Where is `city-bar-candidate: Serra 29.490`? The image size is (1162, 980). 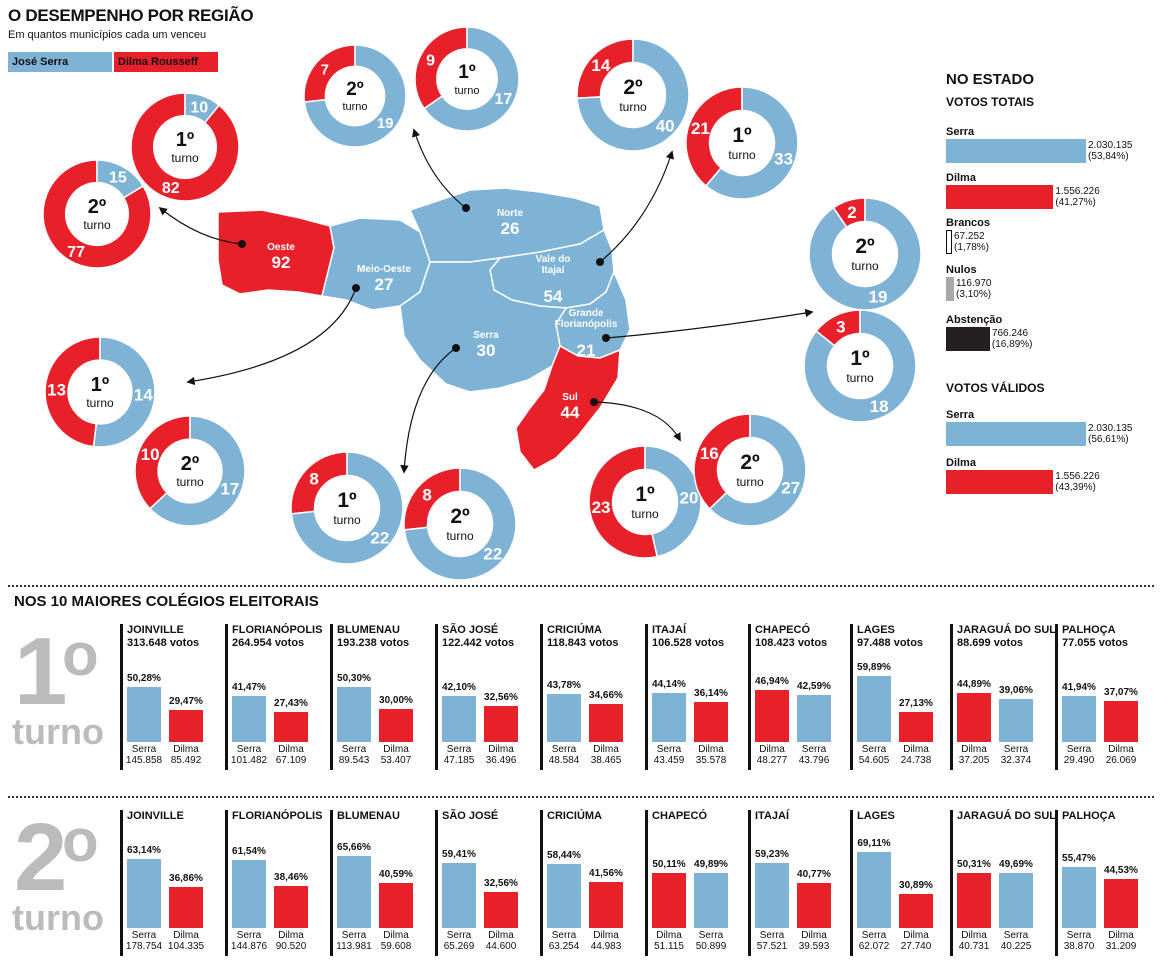 city-bar-candidate: Serra 29.490 is located at coordinates (1079, 755).